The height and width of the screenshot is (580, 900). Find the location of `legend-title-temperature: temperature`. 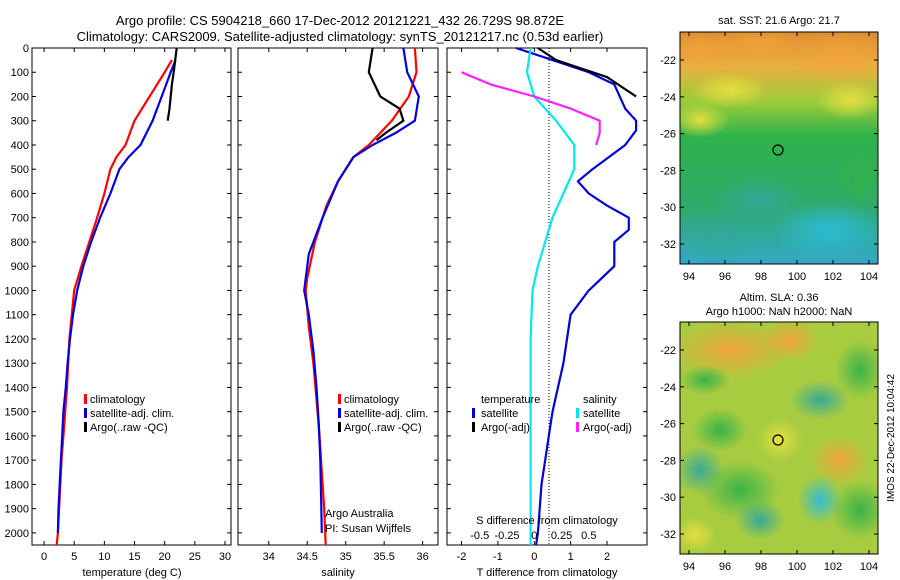

legend-title-temperature: temperature is located at coordinates (510, 400).